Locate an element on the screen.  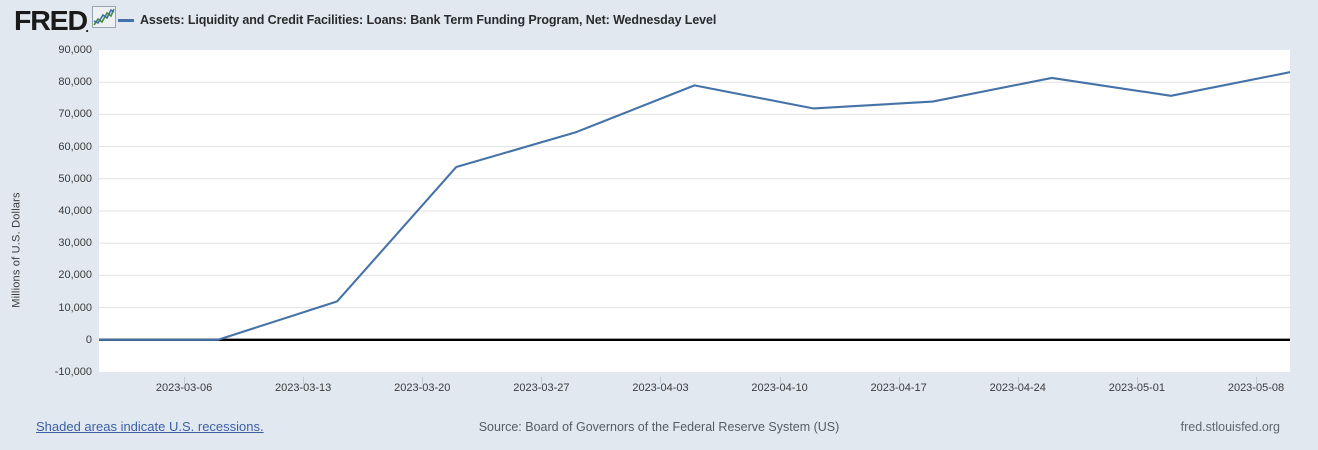
recession-note-link: Shaded areas indicate U.S. recessions. is located at coordinates (150, 426).